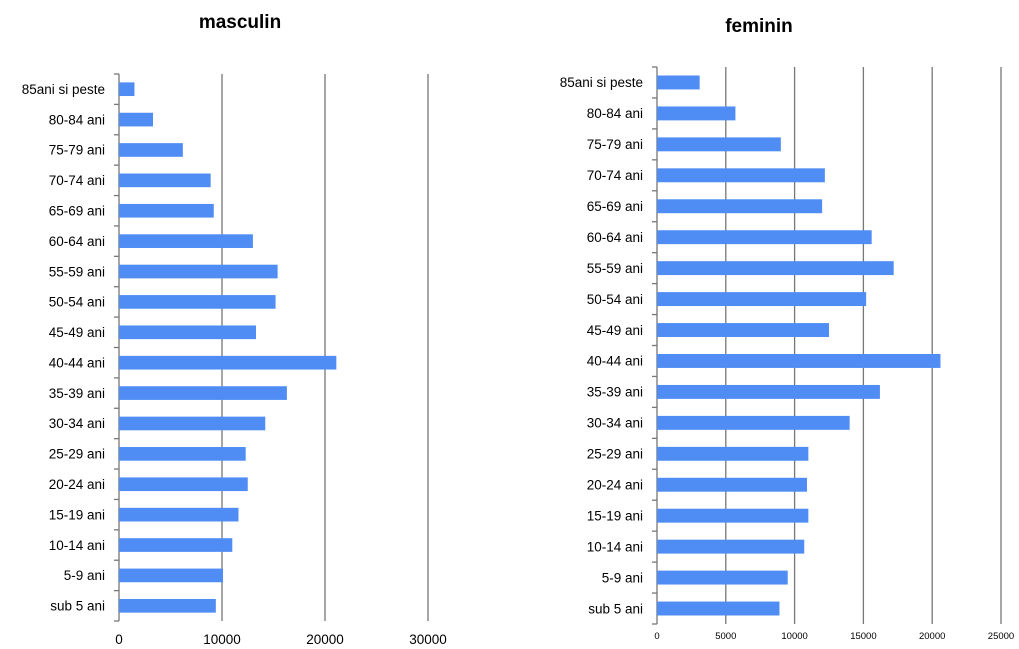 The image size is (1019, 649). I want to click on chart-title-feminin: feminin, so click(759, 26).